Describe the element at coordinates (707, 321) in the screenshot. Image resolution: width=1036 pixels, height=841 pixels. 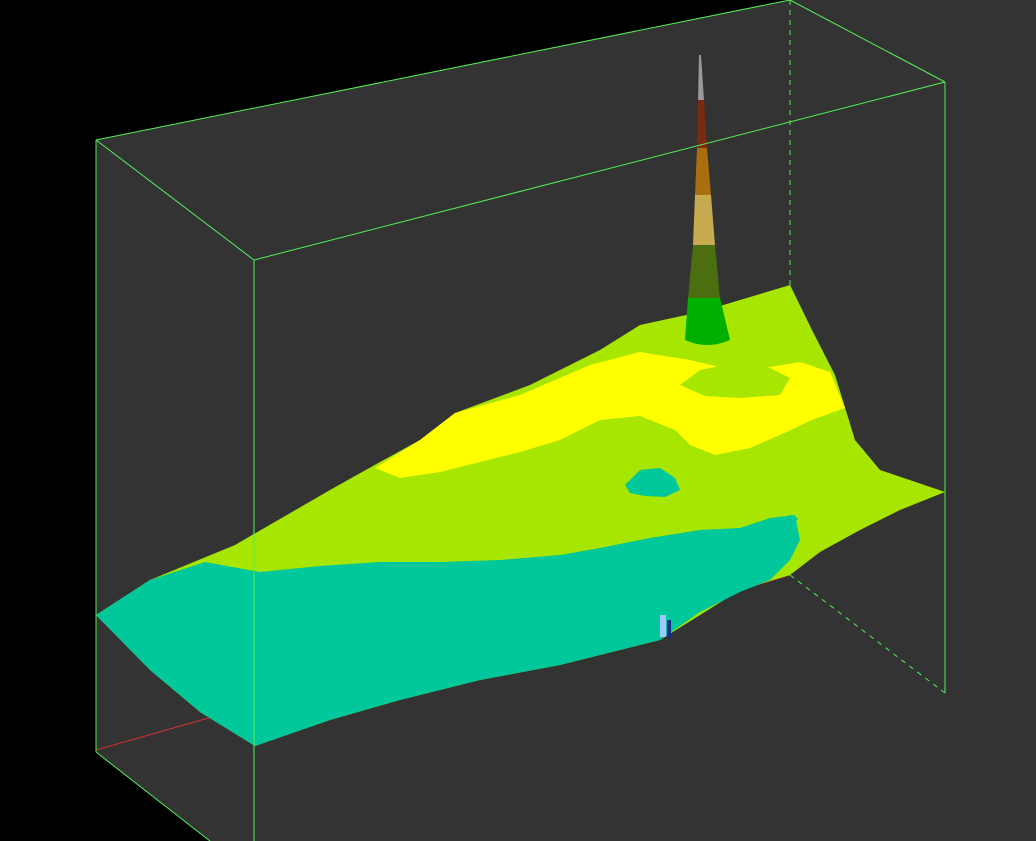
I see `peak-band-green` at that location.